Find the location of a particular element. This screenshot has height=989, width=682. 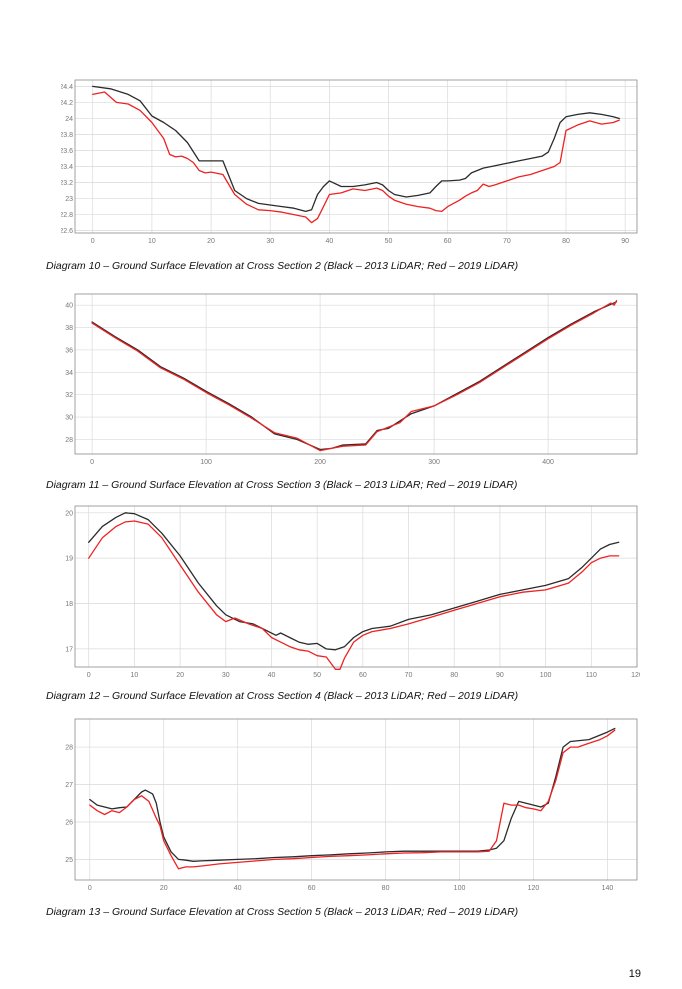

x-tick-label: 140 is located at coordinates (608, 888).